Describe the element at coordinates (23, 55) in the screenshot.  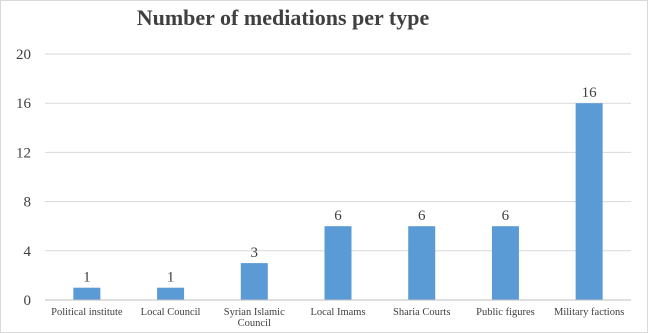
I see `y-tick-label: 20` at that location.